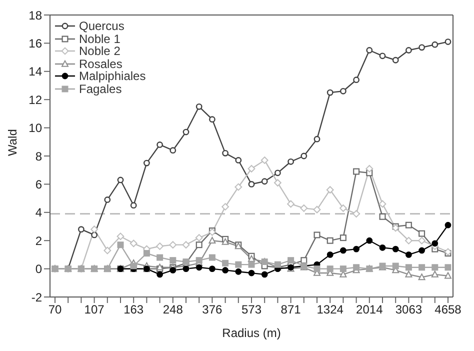  What do you see at coordinates (35, 128) in the screenshot?
I see `y-tick-label: 10` at bounding box center [35, 128].